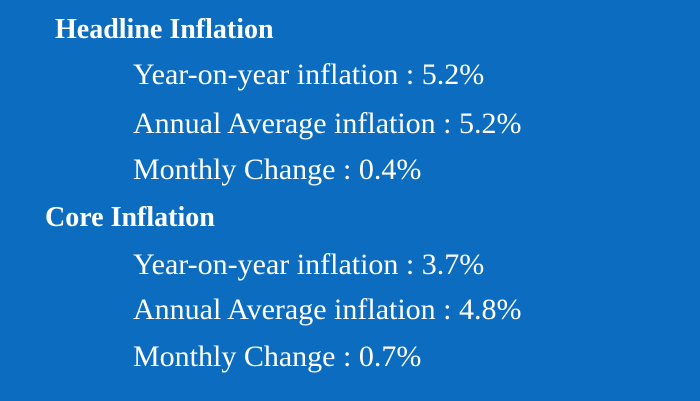  Describe the element at coordinates (327, 309) in the screenshot. I see `section-item: Annual Average inflation : 4.8%` at that location.